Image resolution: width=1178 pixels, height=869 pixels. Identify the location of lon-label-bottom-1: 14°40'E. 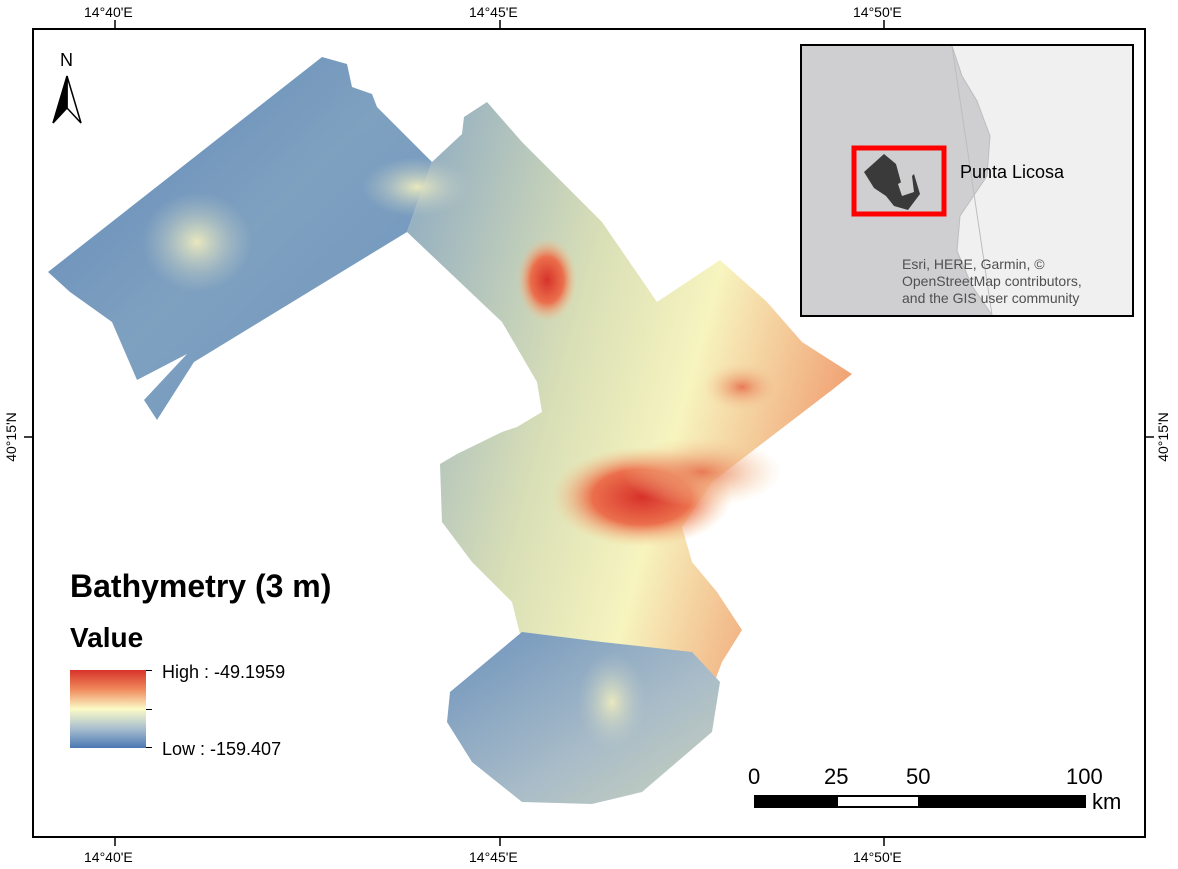
(108, 857).